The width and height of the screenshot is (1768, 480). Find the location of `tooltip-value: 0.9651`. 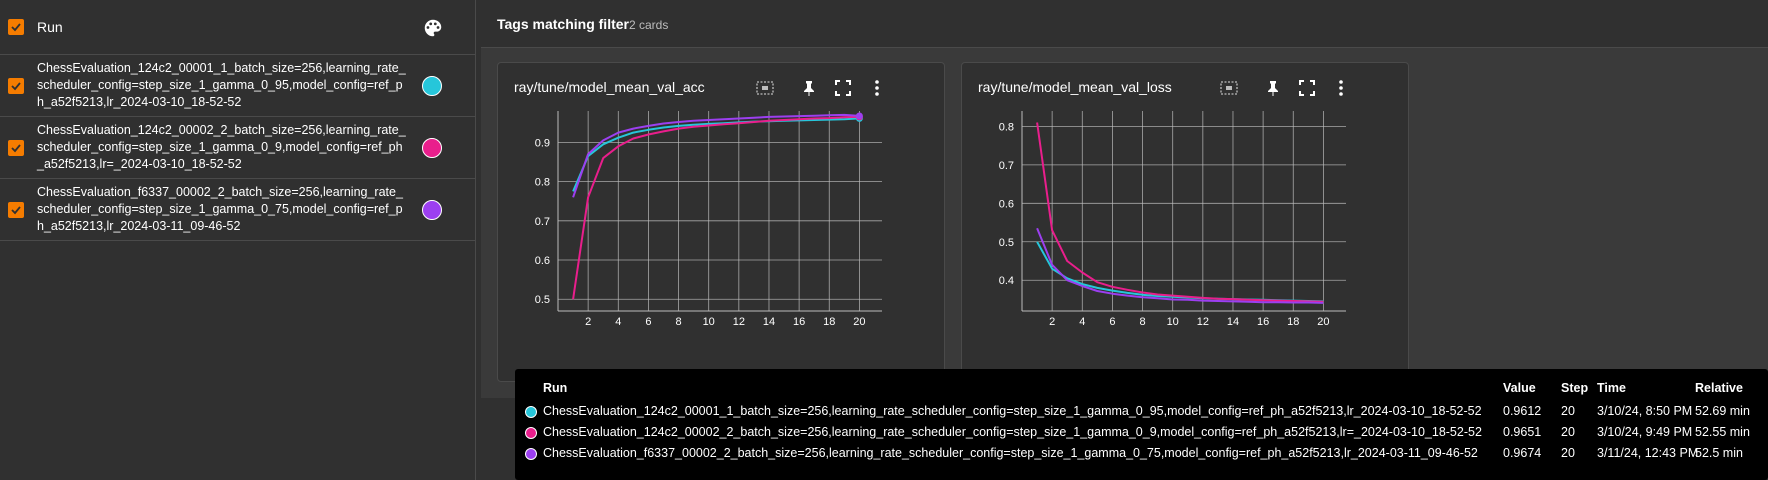

tooltip-value: 0.9651 is located at coordinates (1522, 432).